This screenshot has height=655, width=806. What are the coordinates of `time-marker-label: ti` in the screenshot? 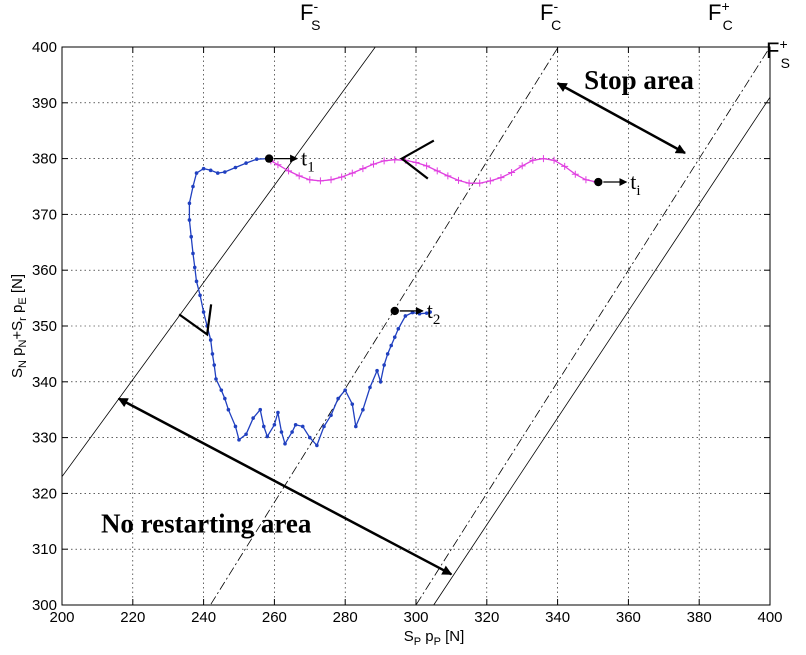 It's located at (635, 184).